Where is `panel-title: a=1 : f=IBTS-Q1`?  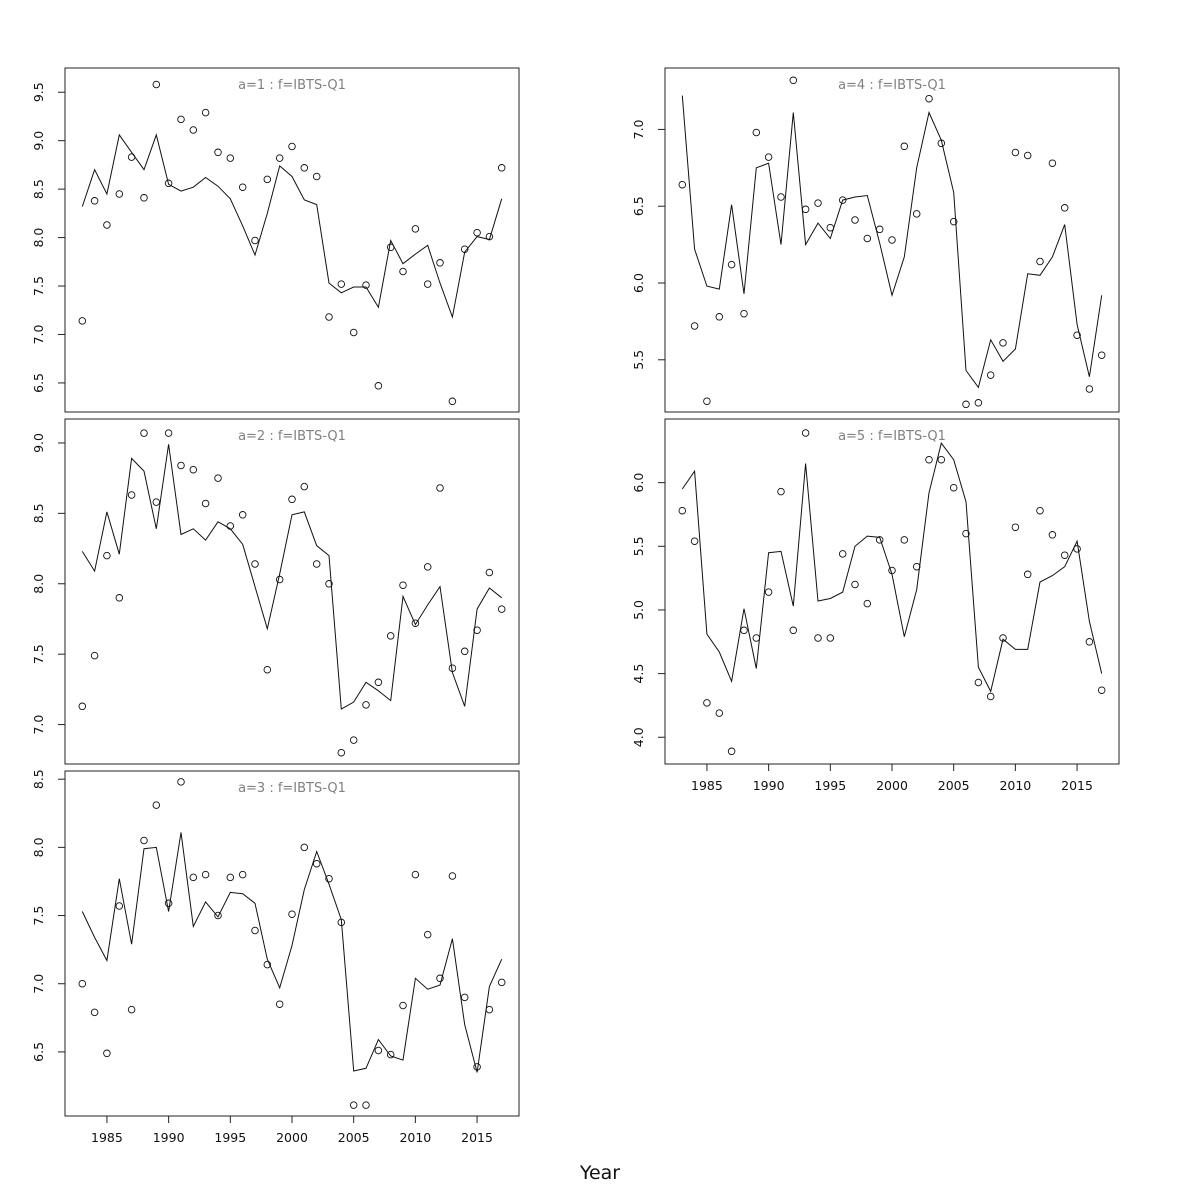
panel-title: a=1 : f=IBTS-Q1 is located at coordinates (292, 85).